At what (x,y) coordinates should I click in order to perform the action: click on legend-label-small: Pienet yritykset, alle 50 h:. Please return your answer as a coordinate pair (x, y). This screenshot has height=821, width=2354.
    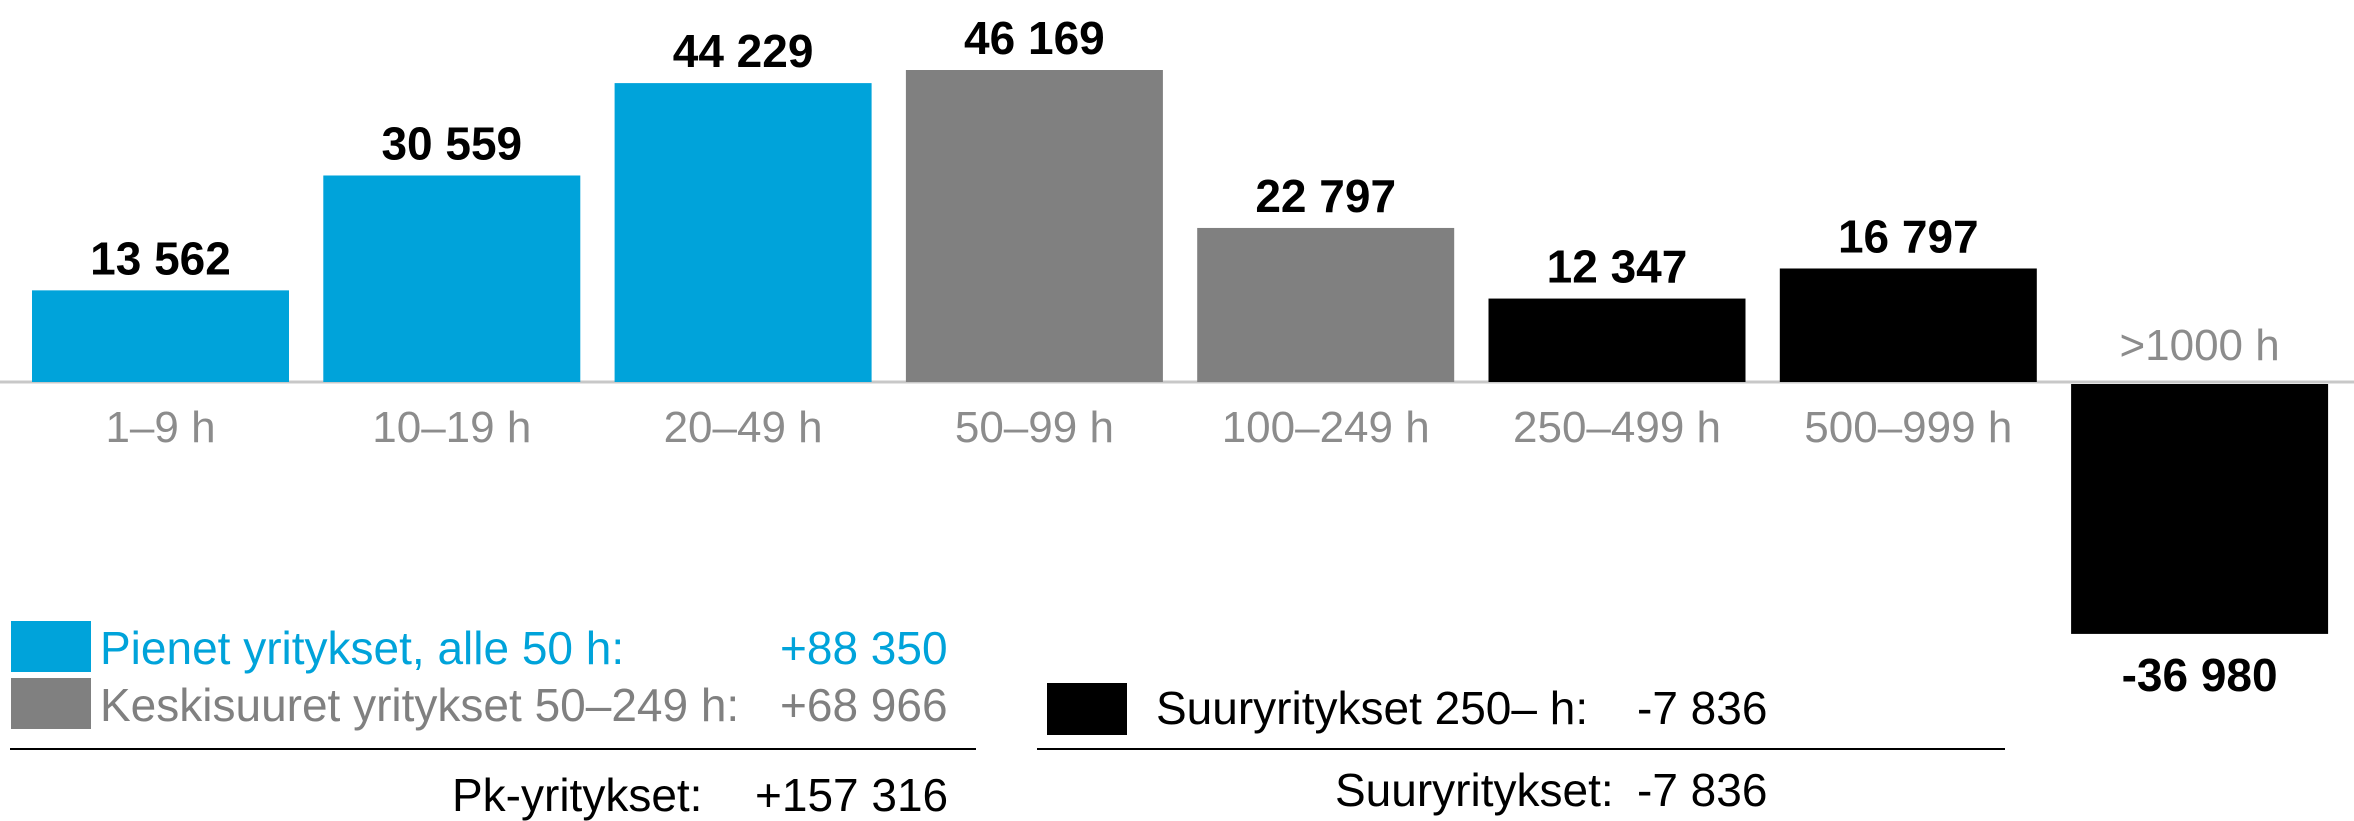
    Looking at the image, I should click on (362, 648).